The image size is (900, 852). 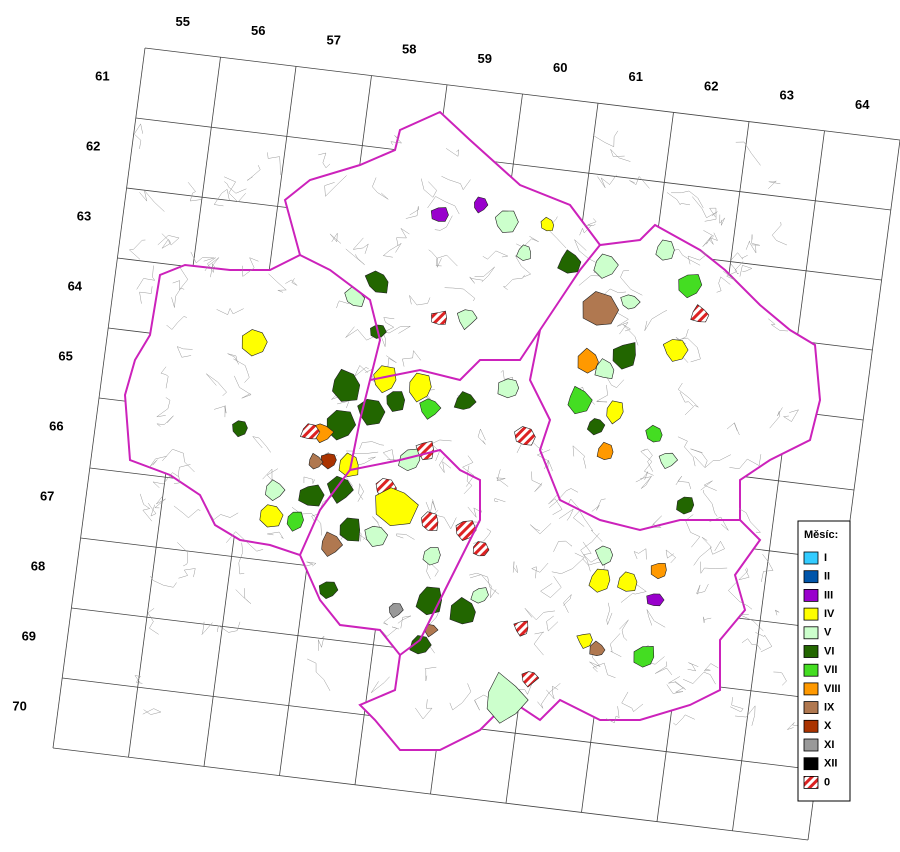 What do you see at coordinates (824, 661) in the screenshot?
I see `legend-box` at bounding box center [824, 661].